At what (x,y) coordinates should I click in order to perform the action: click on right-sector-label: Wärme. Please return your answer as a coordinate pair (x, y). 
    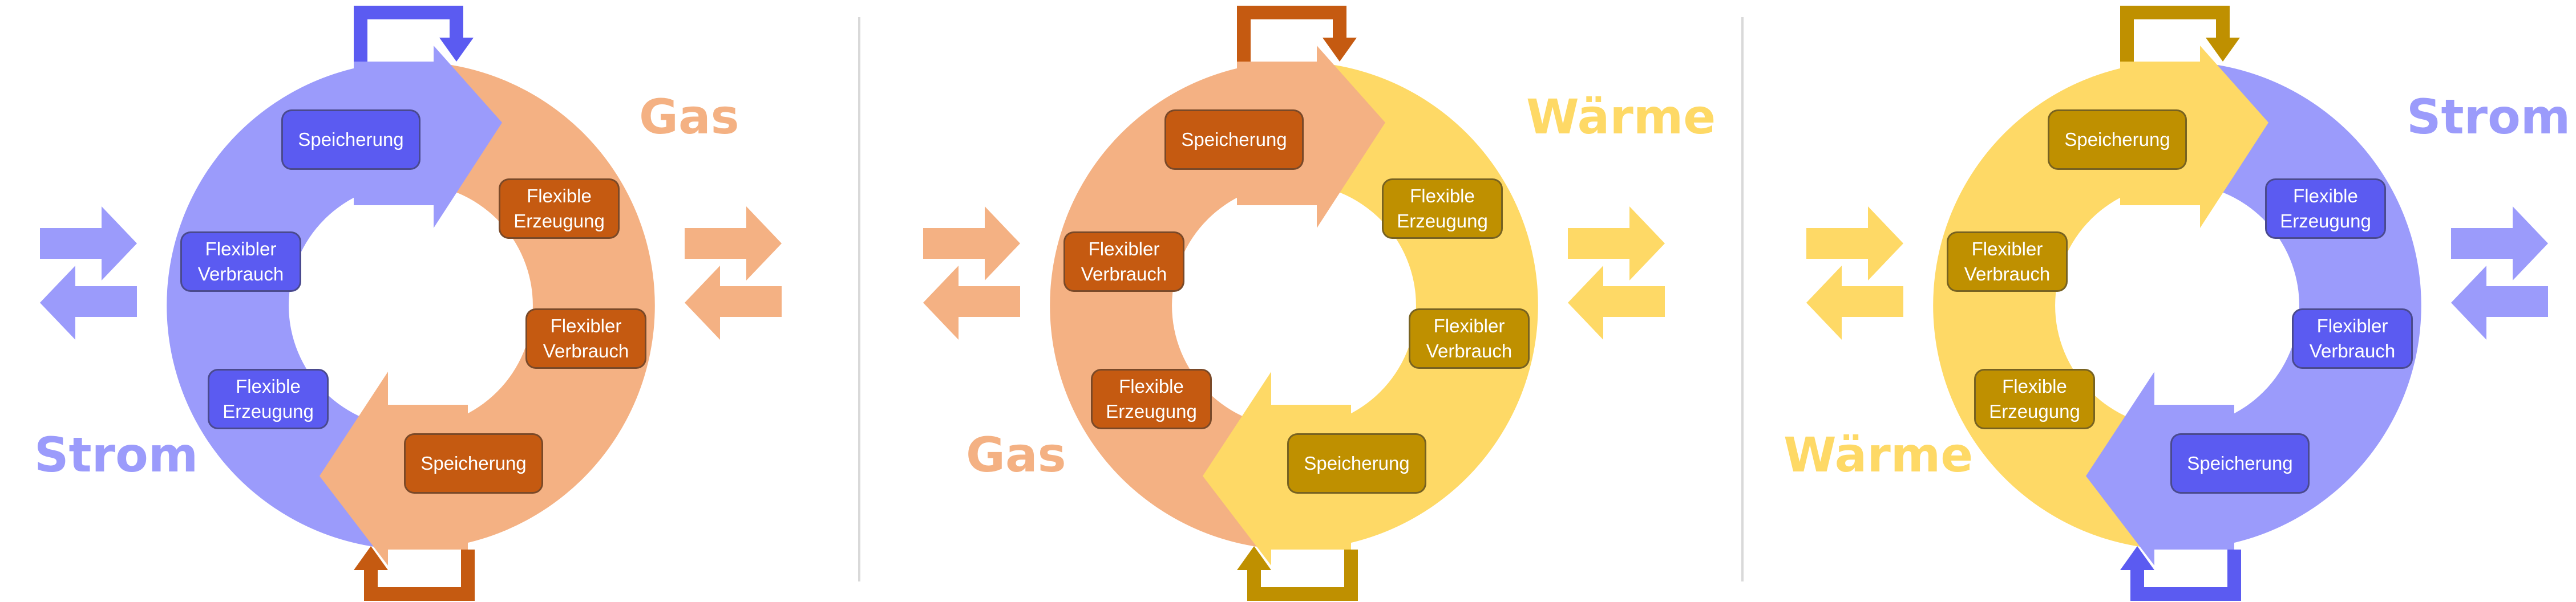
    Looking at the image, I should click on (1621, 117).